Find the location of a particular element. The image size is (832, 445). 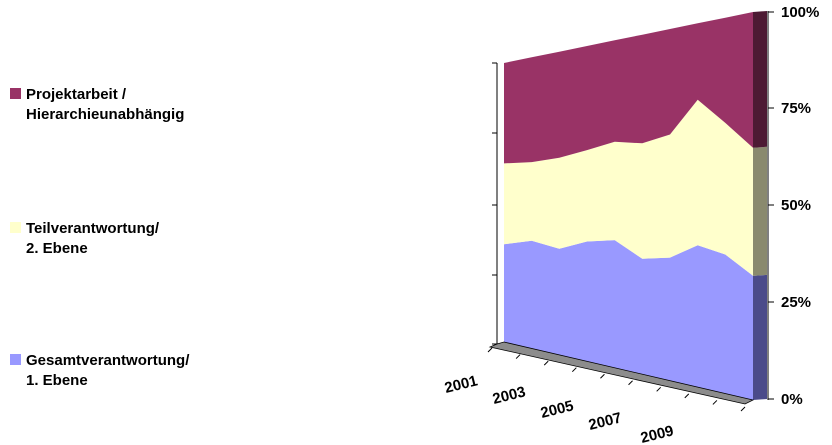

x-tick-label: 2001 is located at coordinates (461, 384).